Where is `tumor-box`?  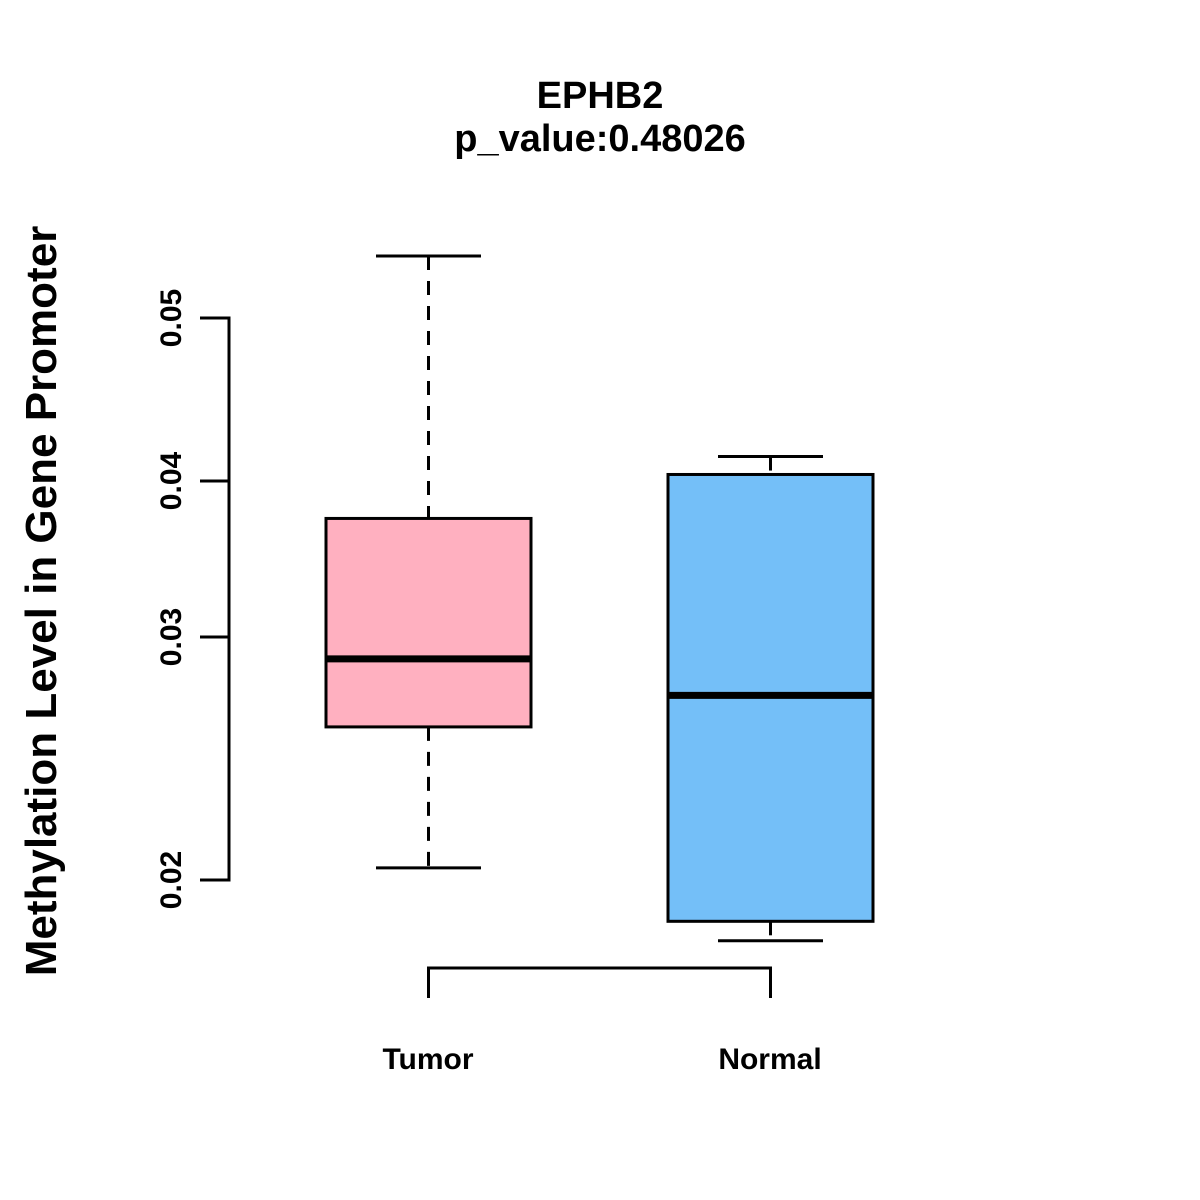 tumor-box is located at coordinates (428, 622).